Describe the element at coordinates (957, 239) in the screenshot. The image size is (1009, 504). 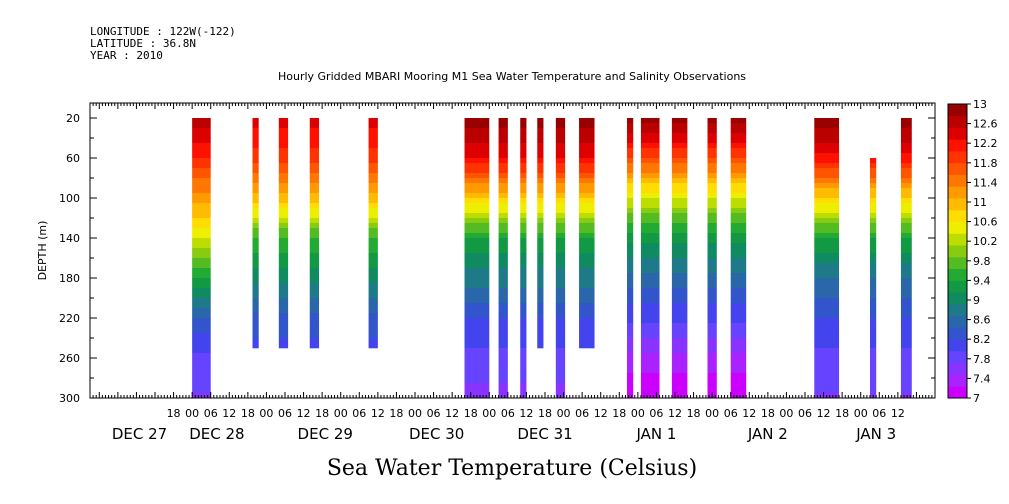
I see `colorbar-band` at that location.